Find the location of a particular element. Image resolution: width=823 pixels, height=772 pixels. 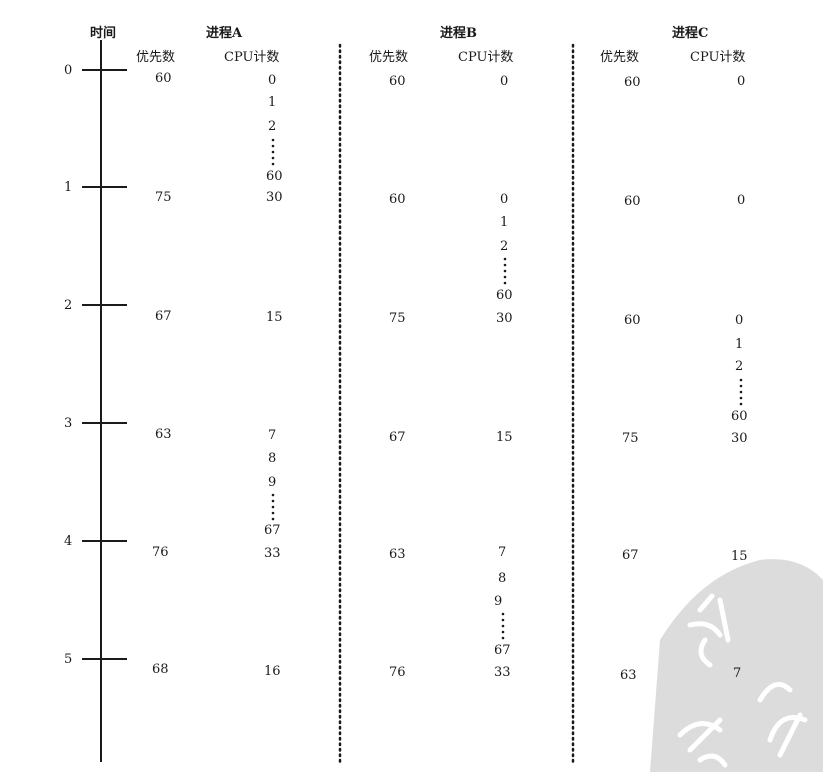

process-b-cpu-count: 33 is located at coordinates (502, 672).